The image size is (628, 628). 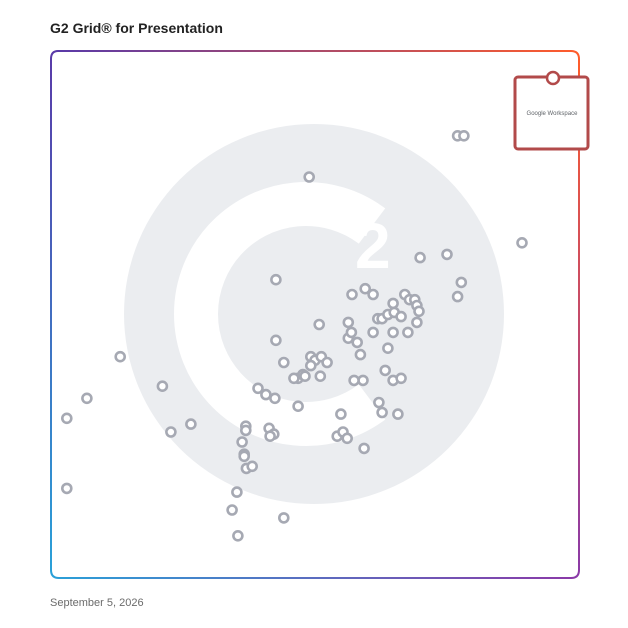 I want to click on google-workspace-logo-label: Google Workspace, so click(x=553, y=114).